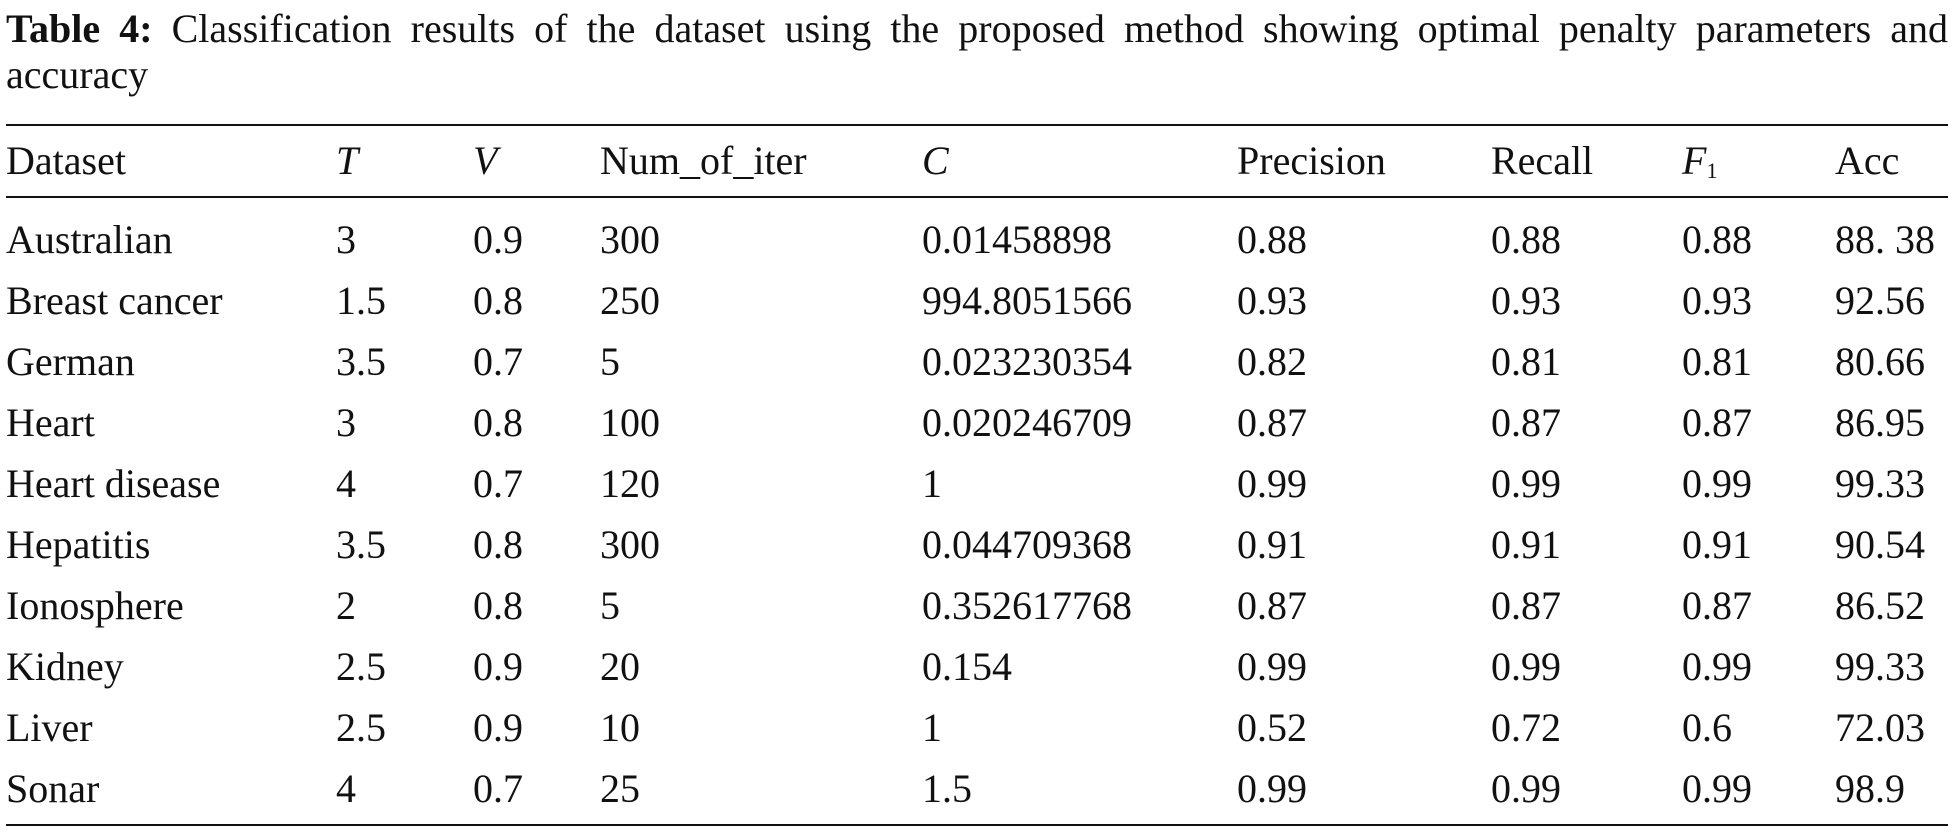  I want to click on row-label: Ionosphere, so click(95, 605).